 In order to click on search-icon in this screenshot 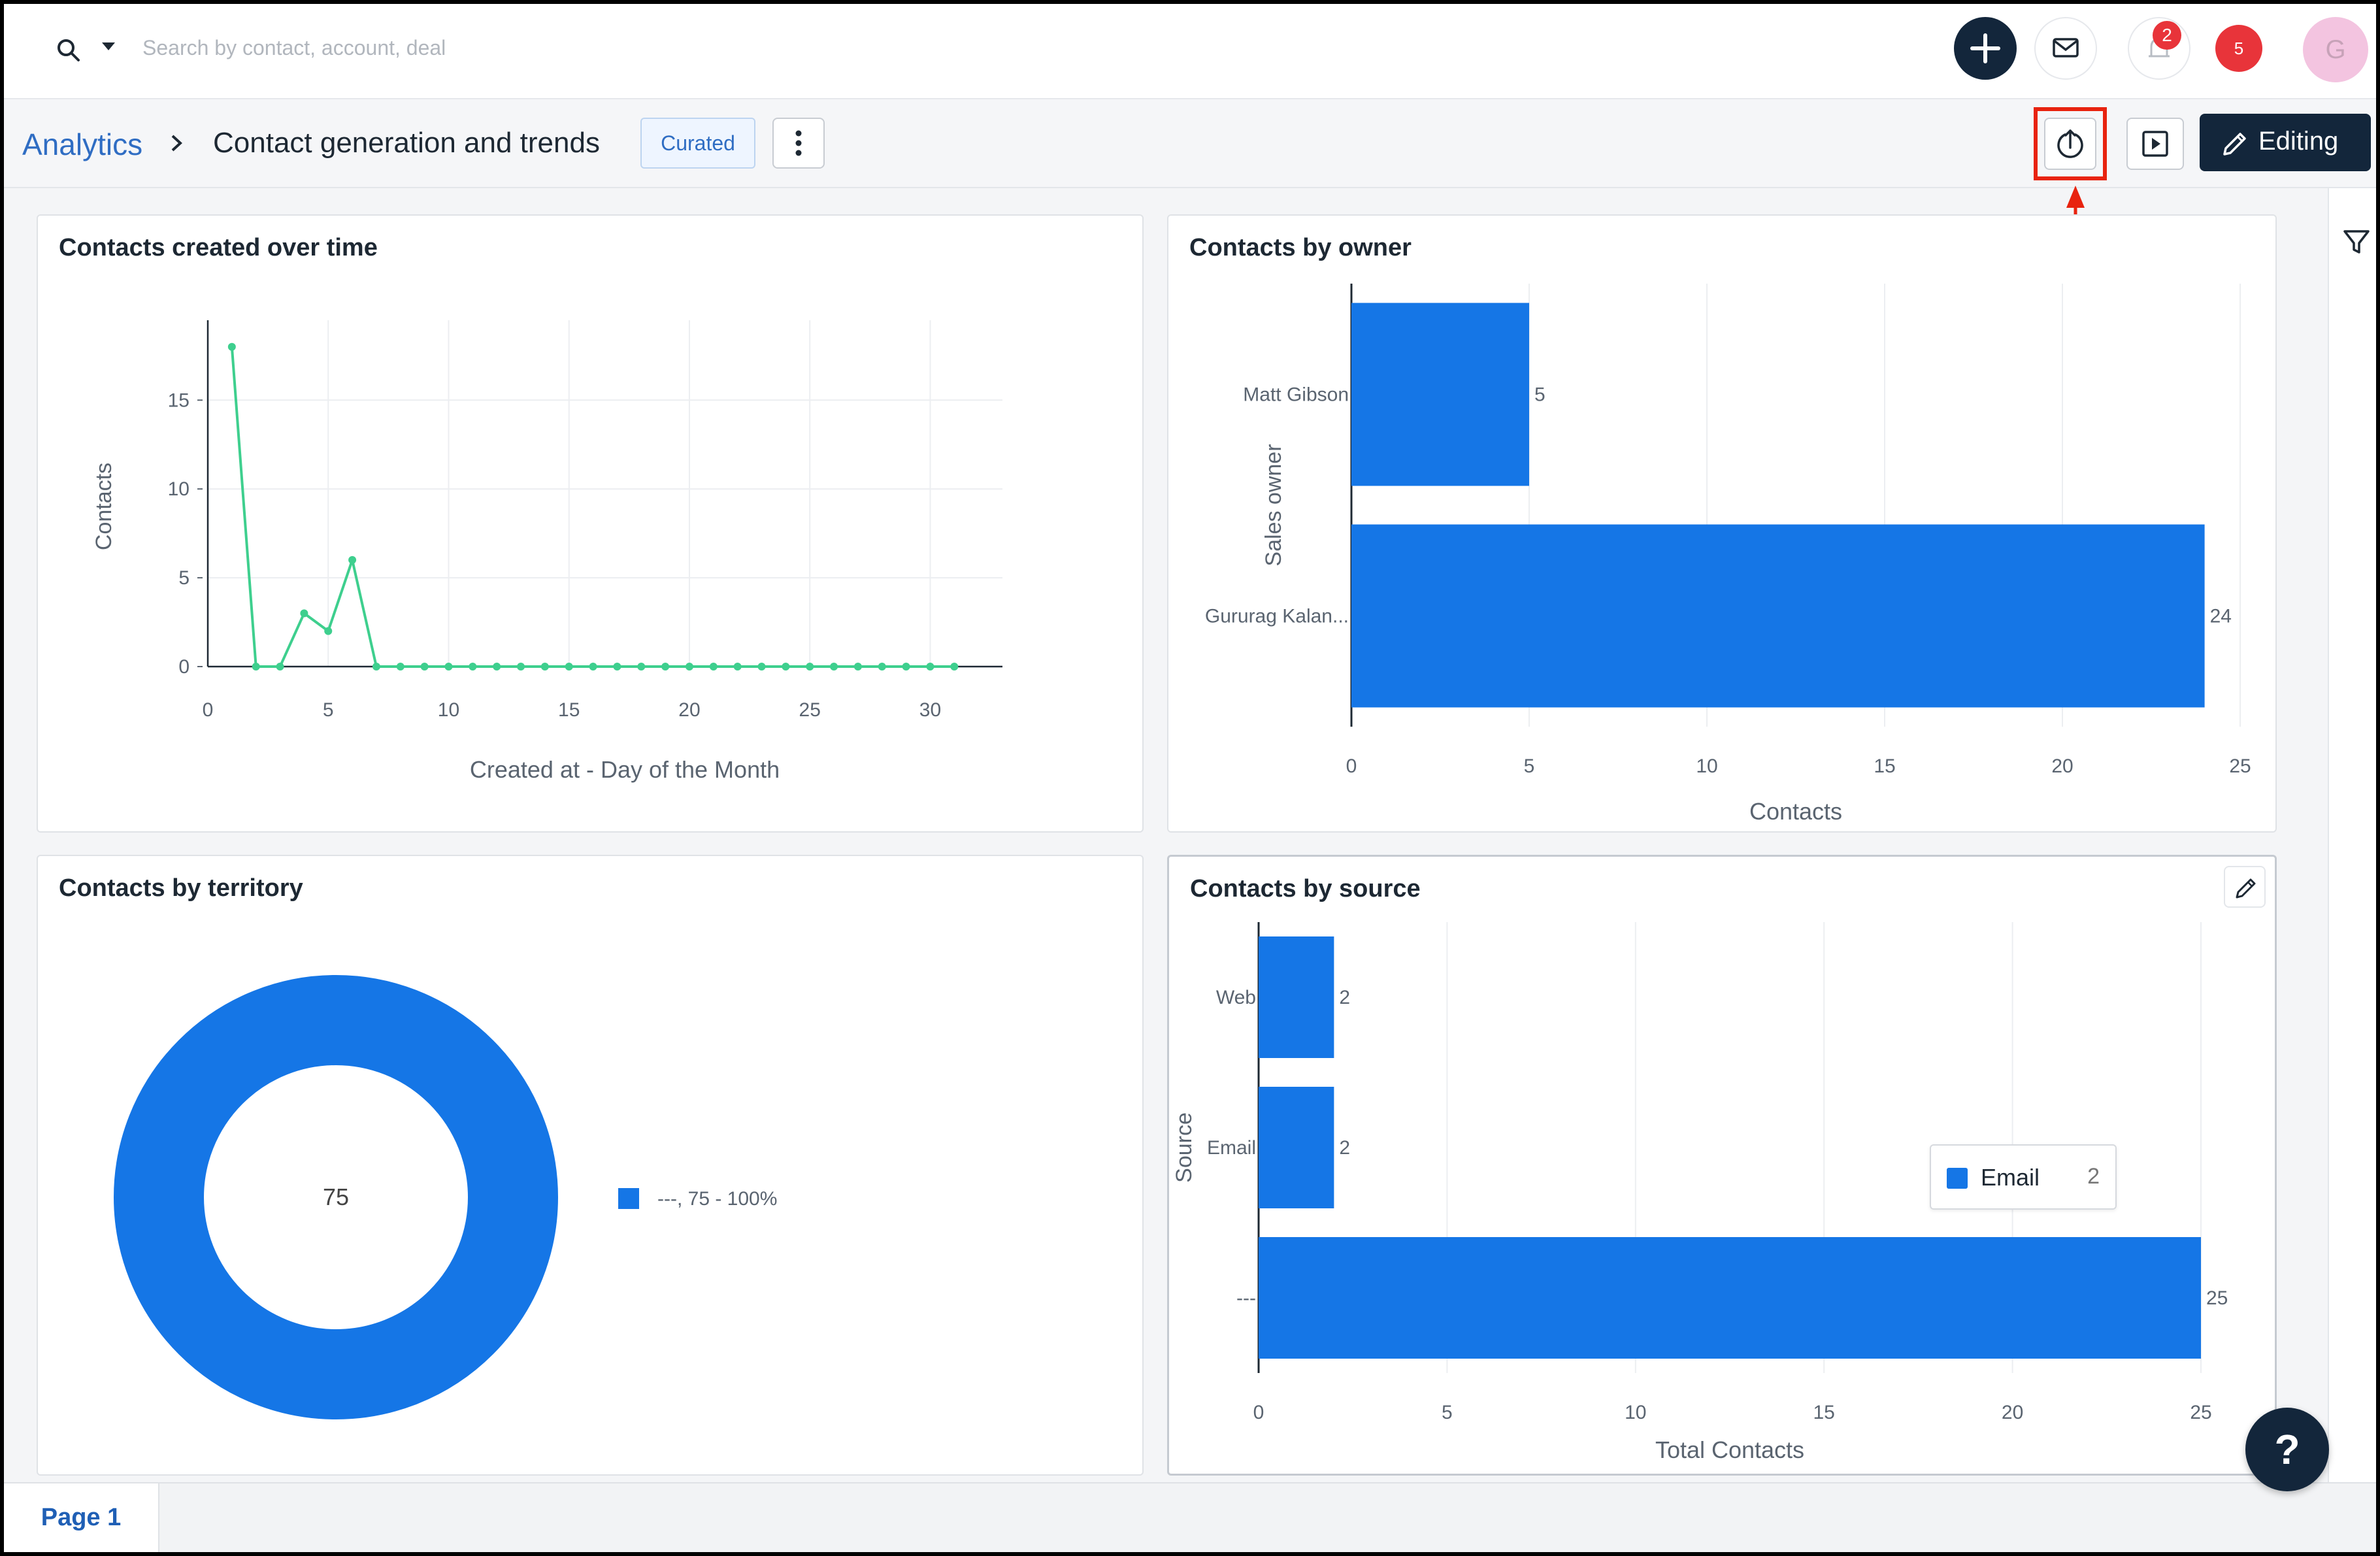, I will do `click(68, 50)`.